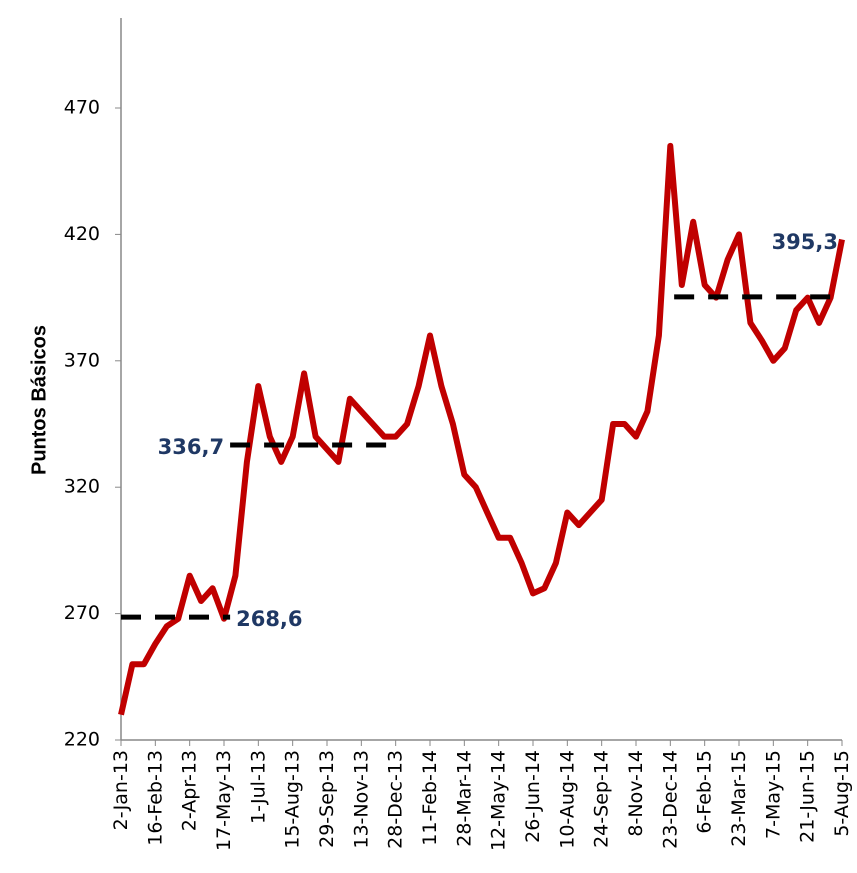  I want to click on x-tick-label: 5-Aug-15, so click(842, 793).